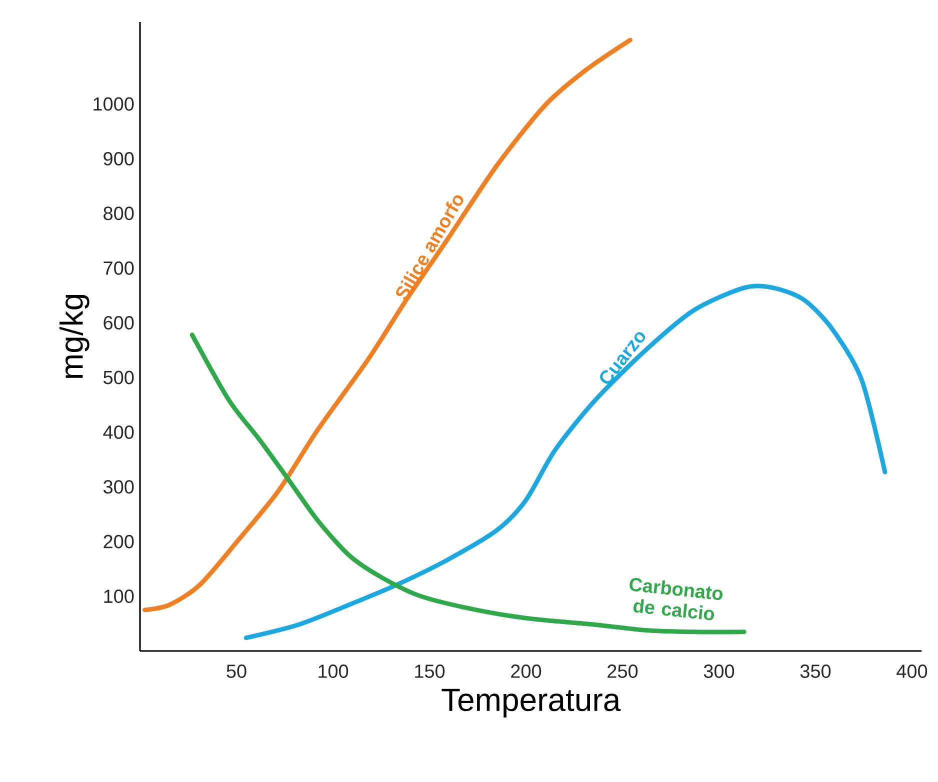 This screenshot has height=782, width=938. What do you see at coordinates (236, 671) in the screenshot?
I see `x-tick-label: 50` at bounding box center [236, 671].